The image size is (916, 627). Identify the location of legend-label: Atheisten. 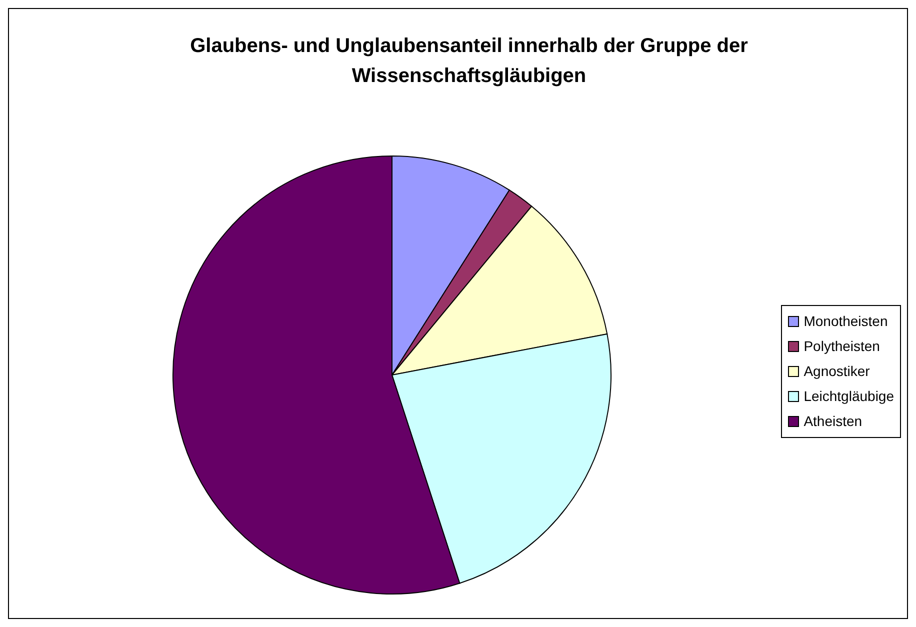
(833, 421).